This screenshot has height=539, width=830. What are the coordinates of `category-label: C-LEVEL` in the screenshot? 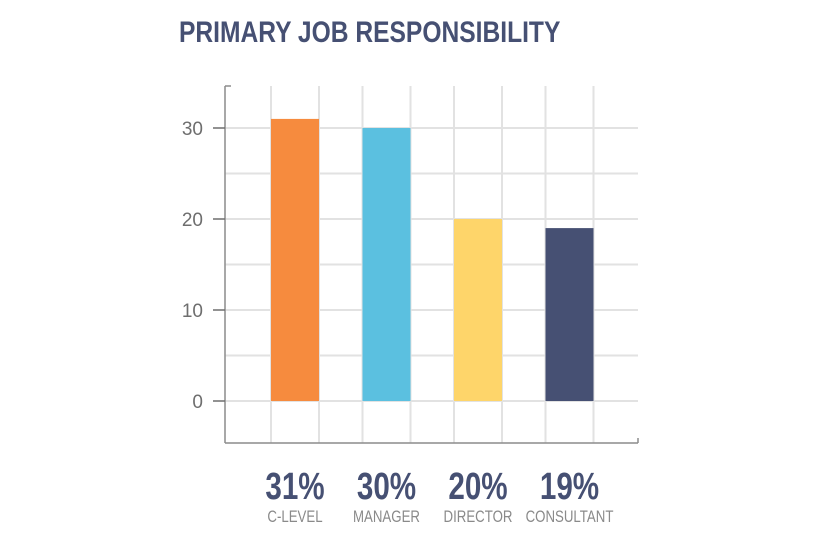 It's located at (294, 517).